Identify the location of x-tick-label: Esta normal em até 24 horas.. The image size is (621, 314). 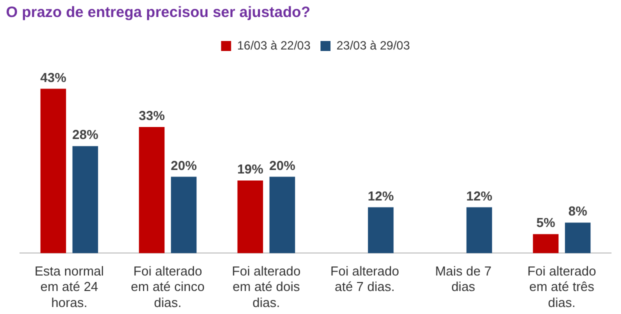
(69, 287).